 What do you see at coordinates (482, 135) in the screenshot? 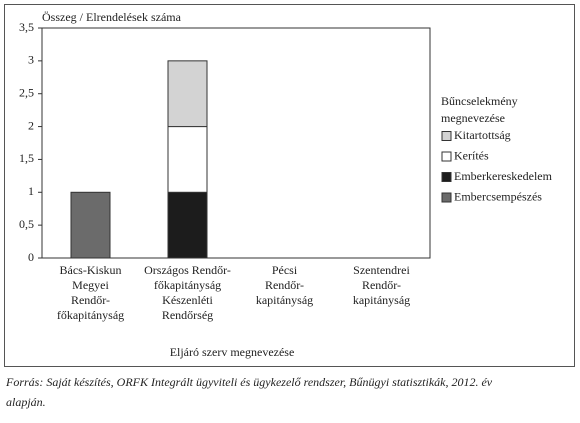
I see `legend-label: Kitartottság` at bounding box center [482, 135].